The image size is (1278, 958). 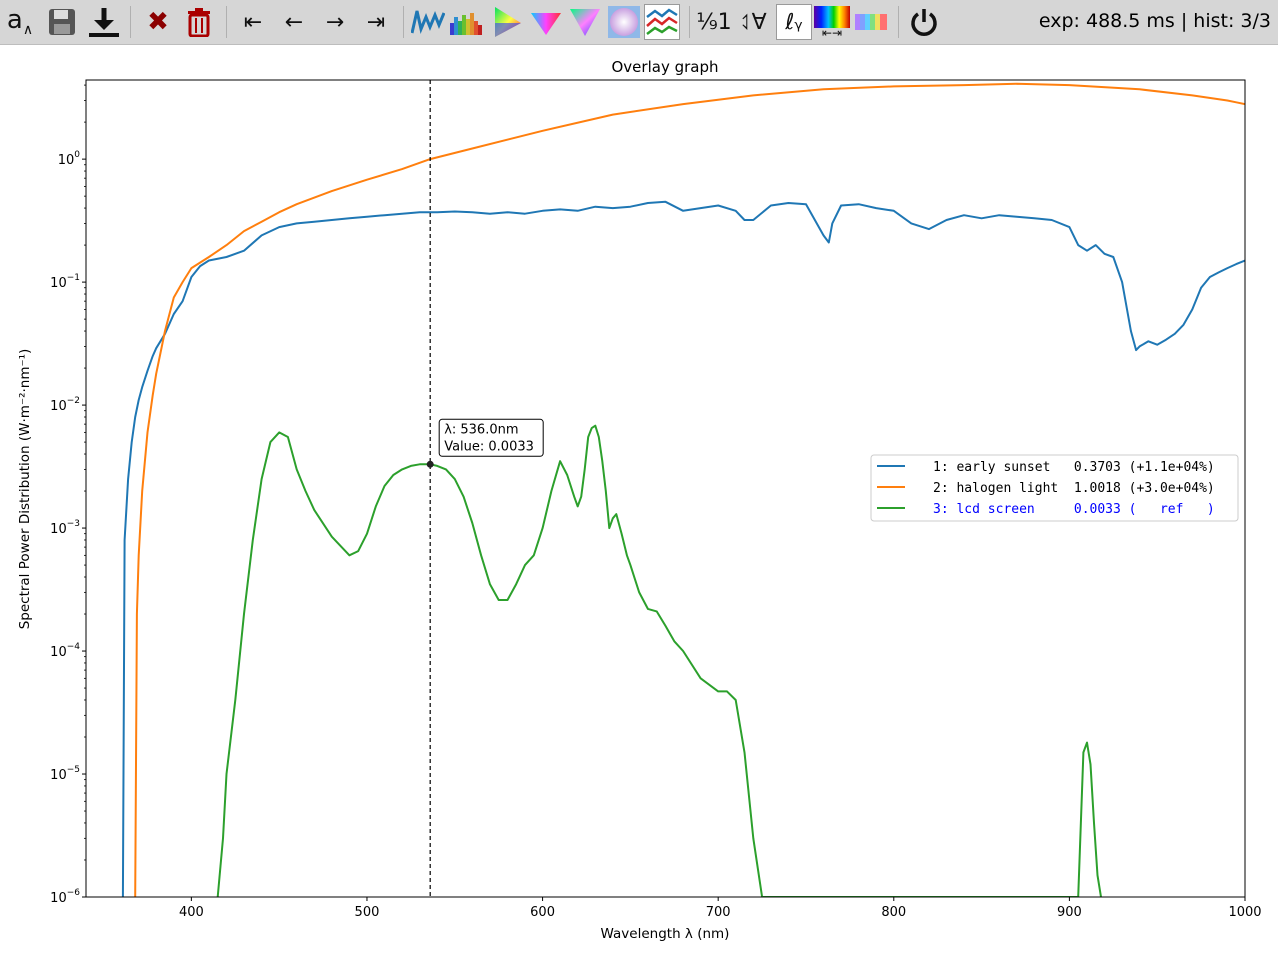 What do you see at coordinates (1244, 912) in the screenshot?
I see `x-tick-label: 1000` at bounding box center [1244, 912].